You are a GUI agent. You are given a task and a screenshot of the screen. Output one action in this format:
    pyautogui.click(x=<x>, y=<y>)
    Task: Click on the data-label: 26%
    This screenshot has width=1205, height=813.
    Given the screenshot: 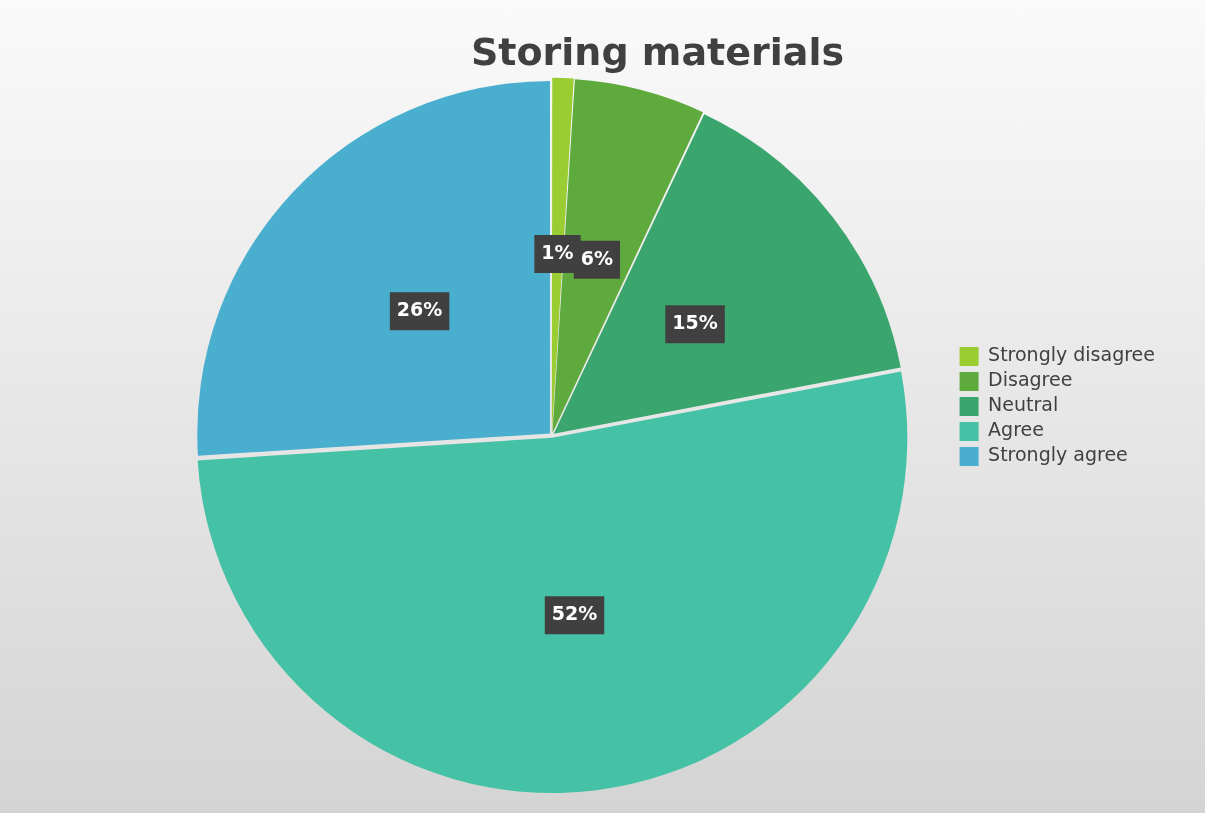 What is the action you would take?
    pyautogui.click(x=419, y=309)
    